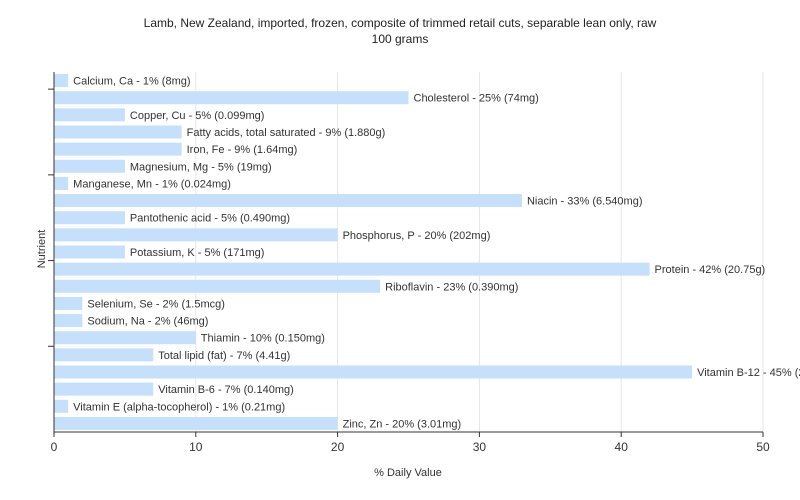 This screenshot has height=500, width=800. I want to click on bar-label: Manganese, Mn - 1% (0.024mg), so click(152, 184).